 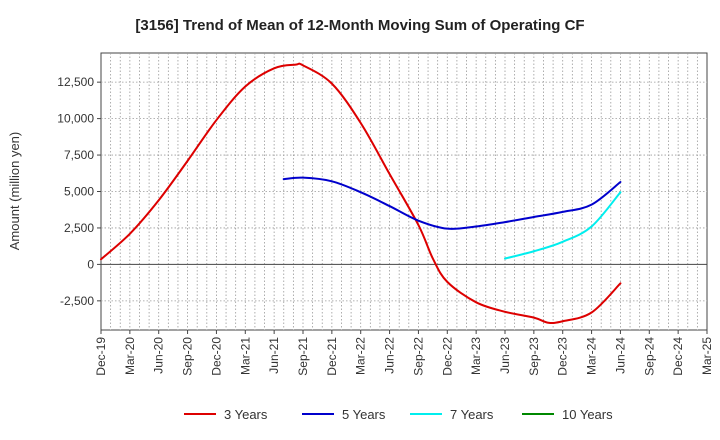 I want to click on x-tick-label: Sep-22, so click(x=418, y=356).